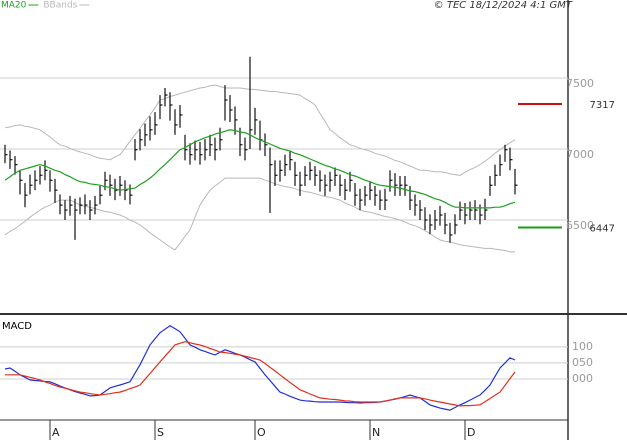 The image size is (627, 440). What do you see at coordinates (582, 346) in the screenshot?
I see `y-tick-label: 100` at bounding box center [582, 346].